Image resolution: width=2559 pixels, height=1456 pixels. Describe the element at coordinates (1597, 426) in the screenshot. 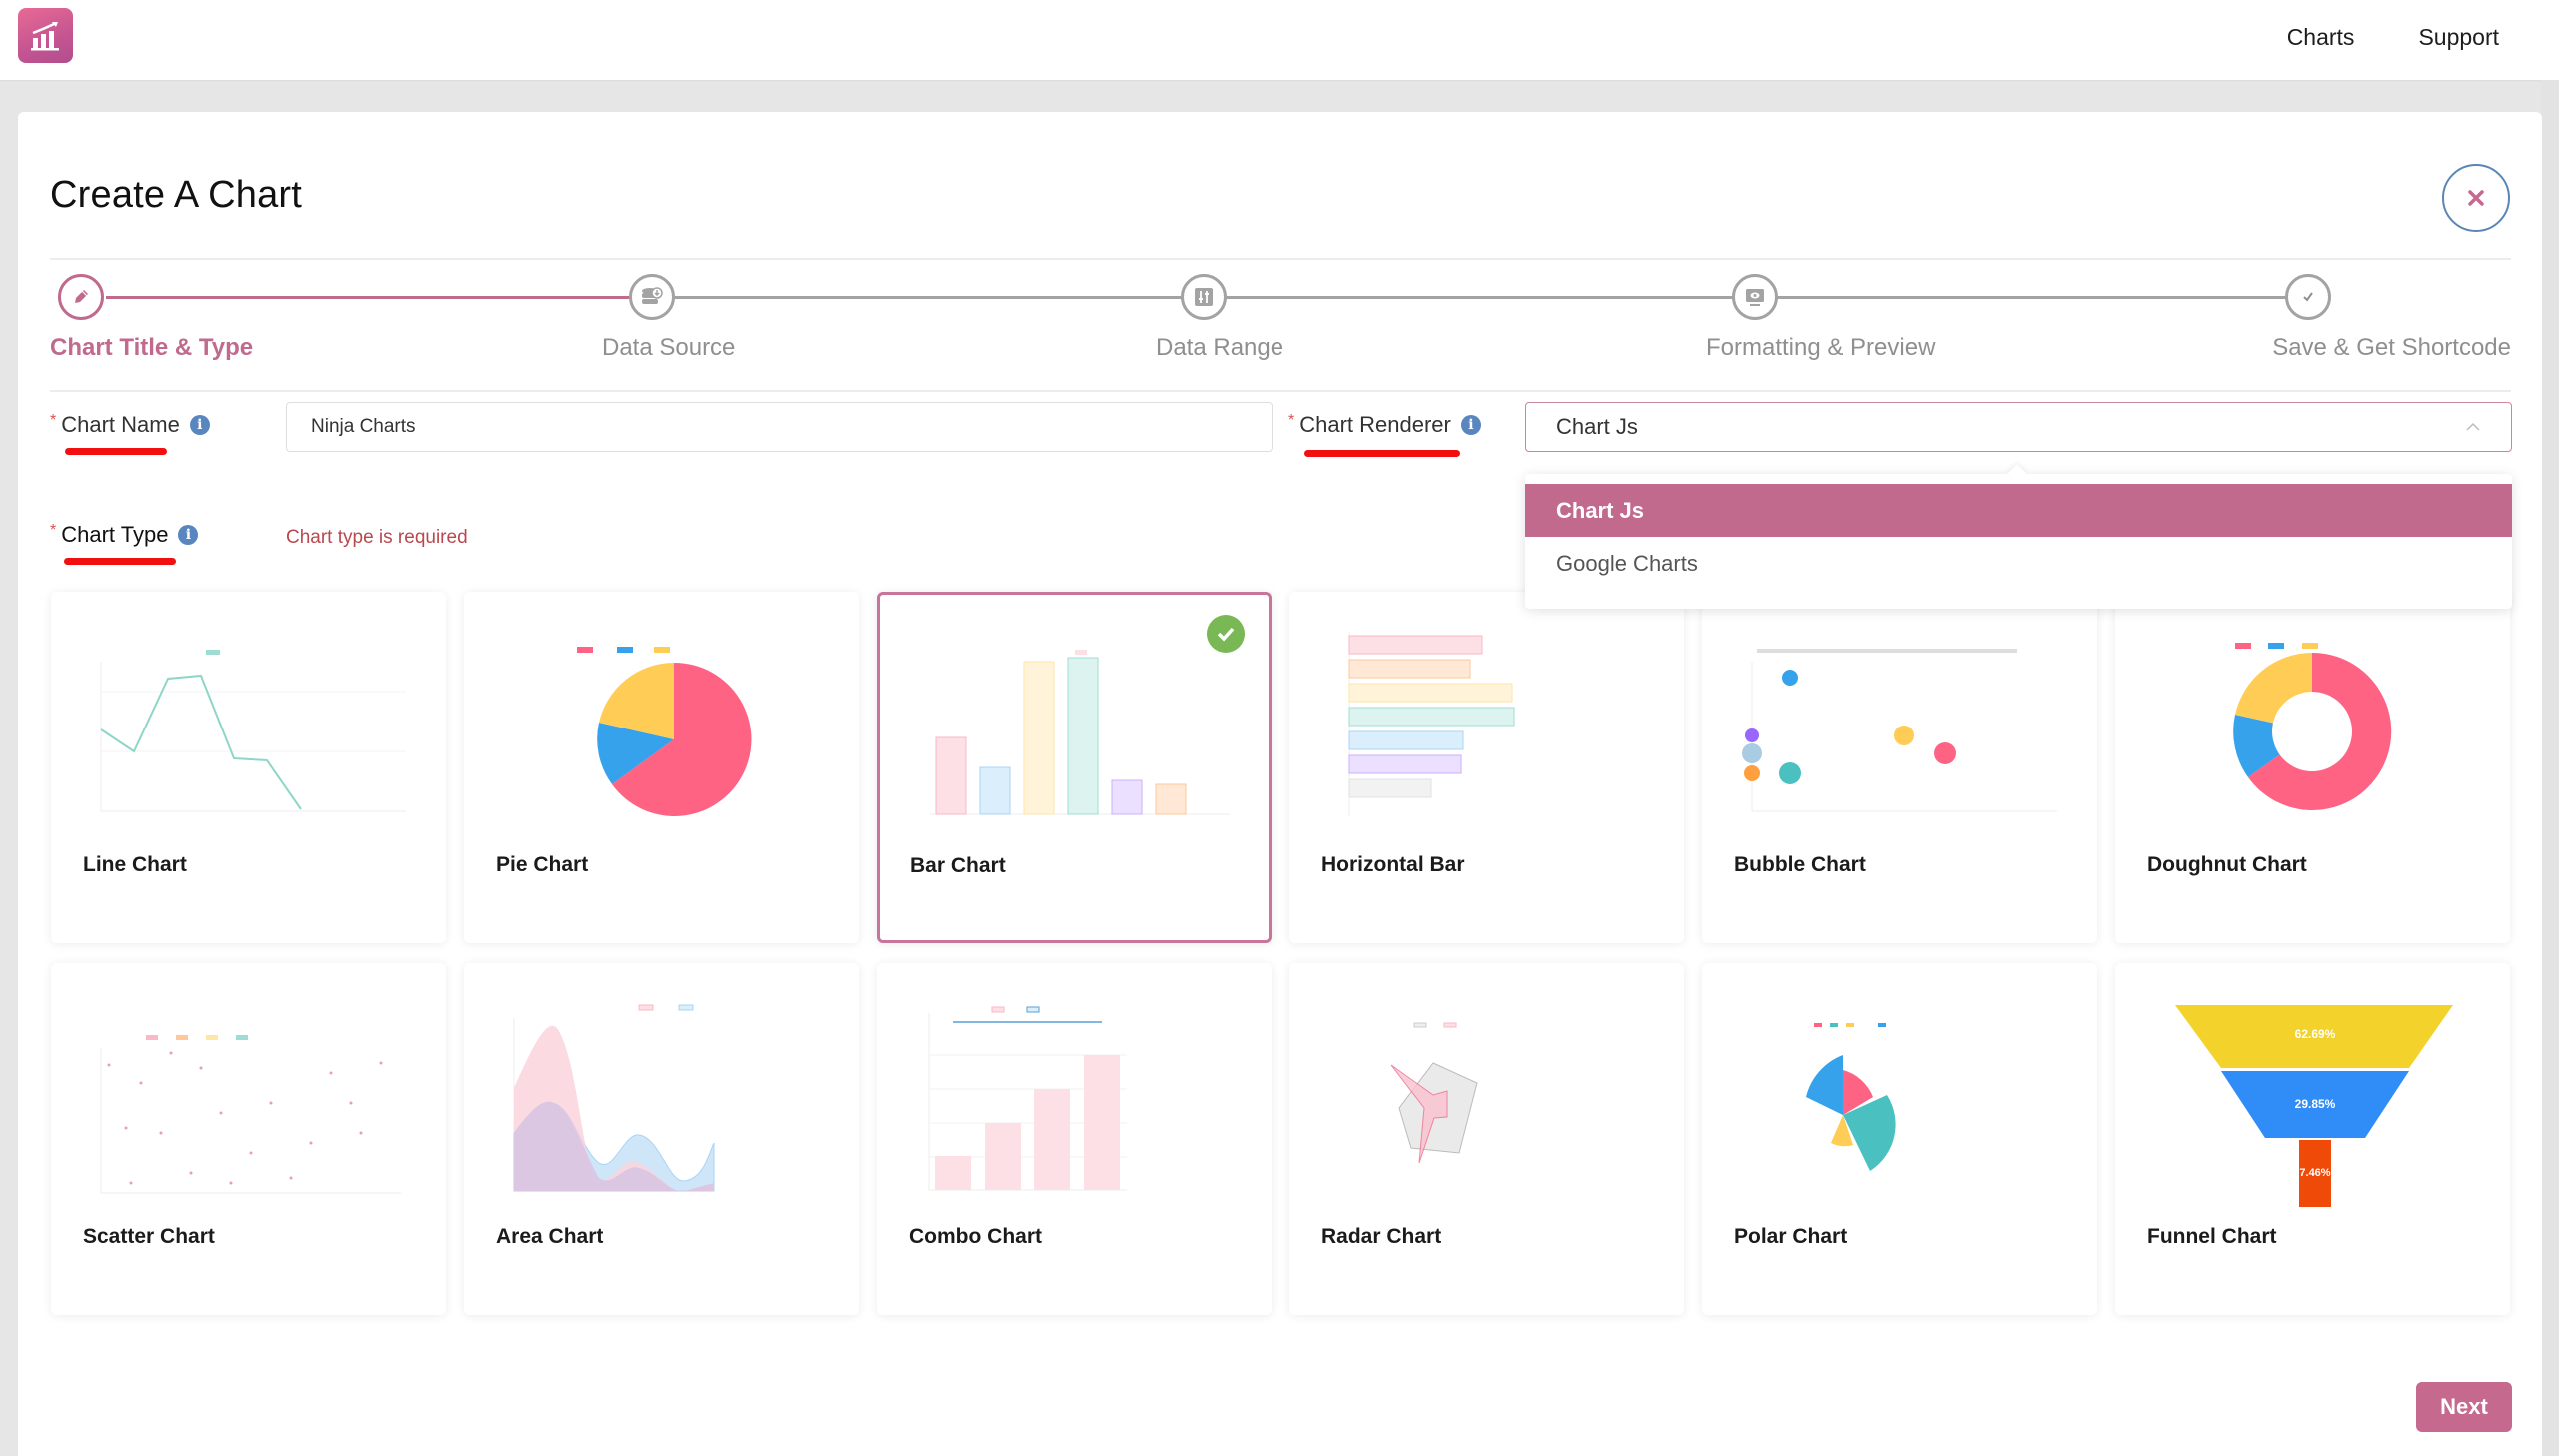

I see `chart-renderer-value: Chart Js` at that location.